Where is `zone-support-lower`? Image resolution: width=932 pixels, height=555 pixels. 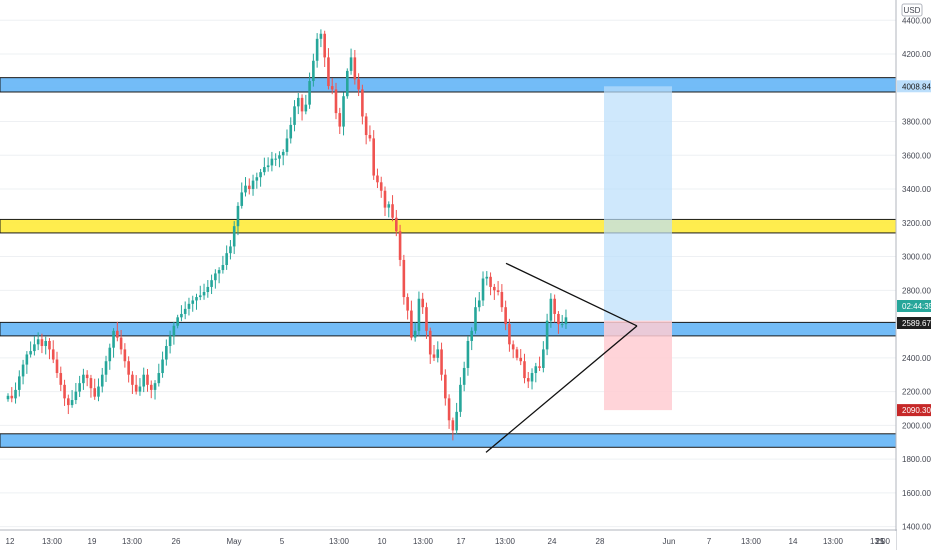 zone-support-lower is located at coordinates (448, 440).